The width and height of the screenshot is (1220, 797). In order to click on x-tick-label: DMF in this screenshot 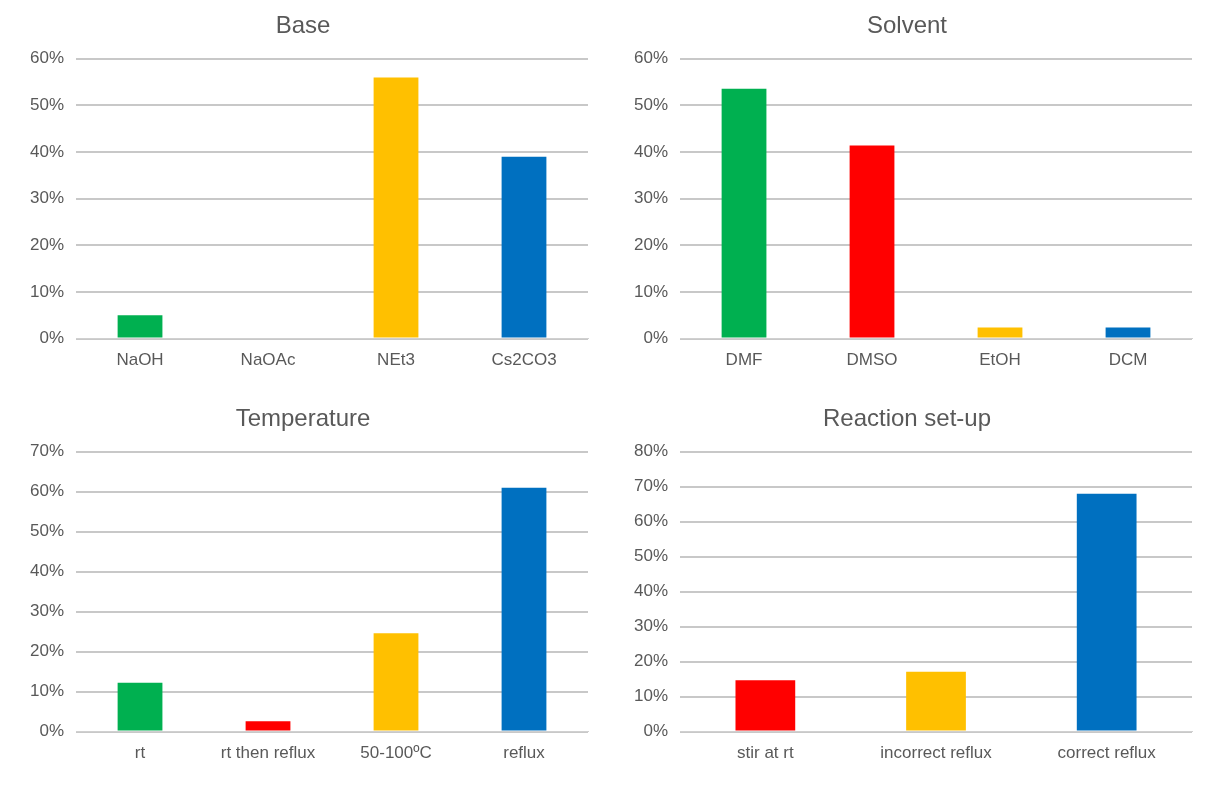, I will do `click(744, 360)`.